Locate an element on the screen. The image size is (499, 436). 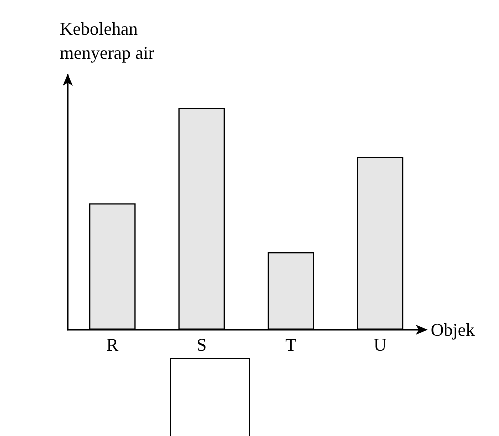
x-tick-label: U is located at coordinates (380, 345).